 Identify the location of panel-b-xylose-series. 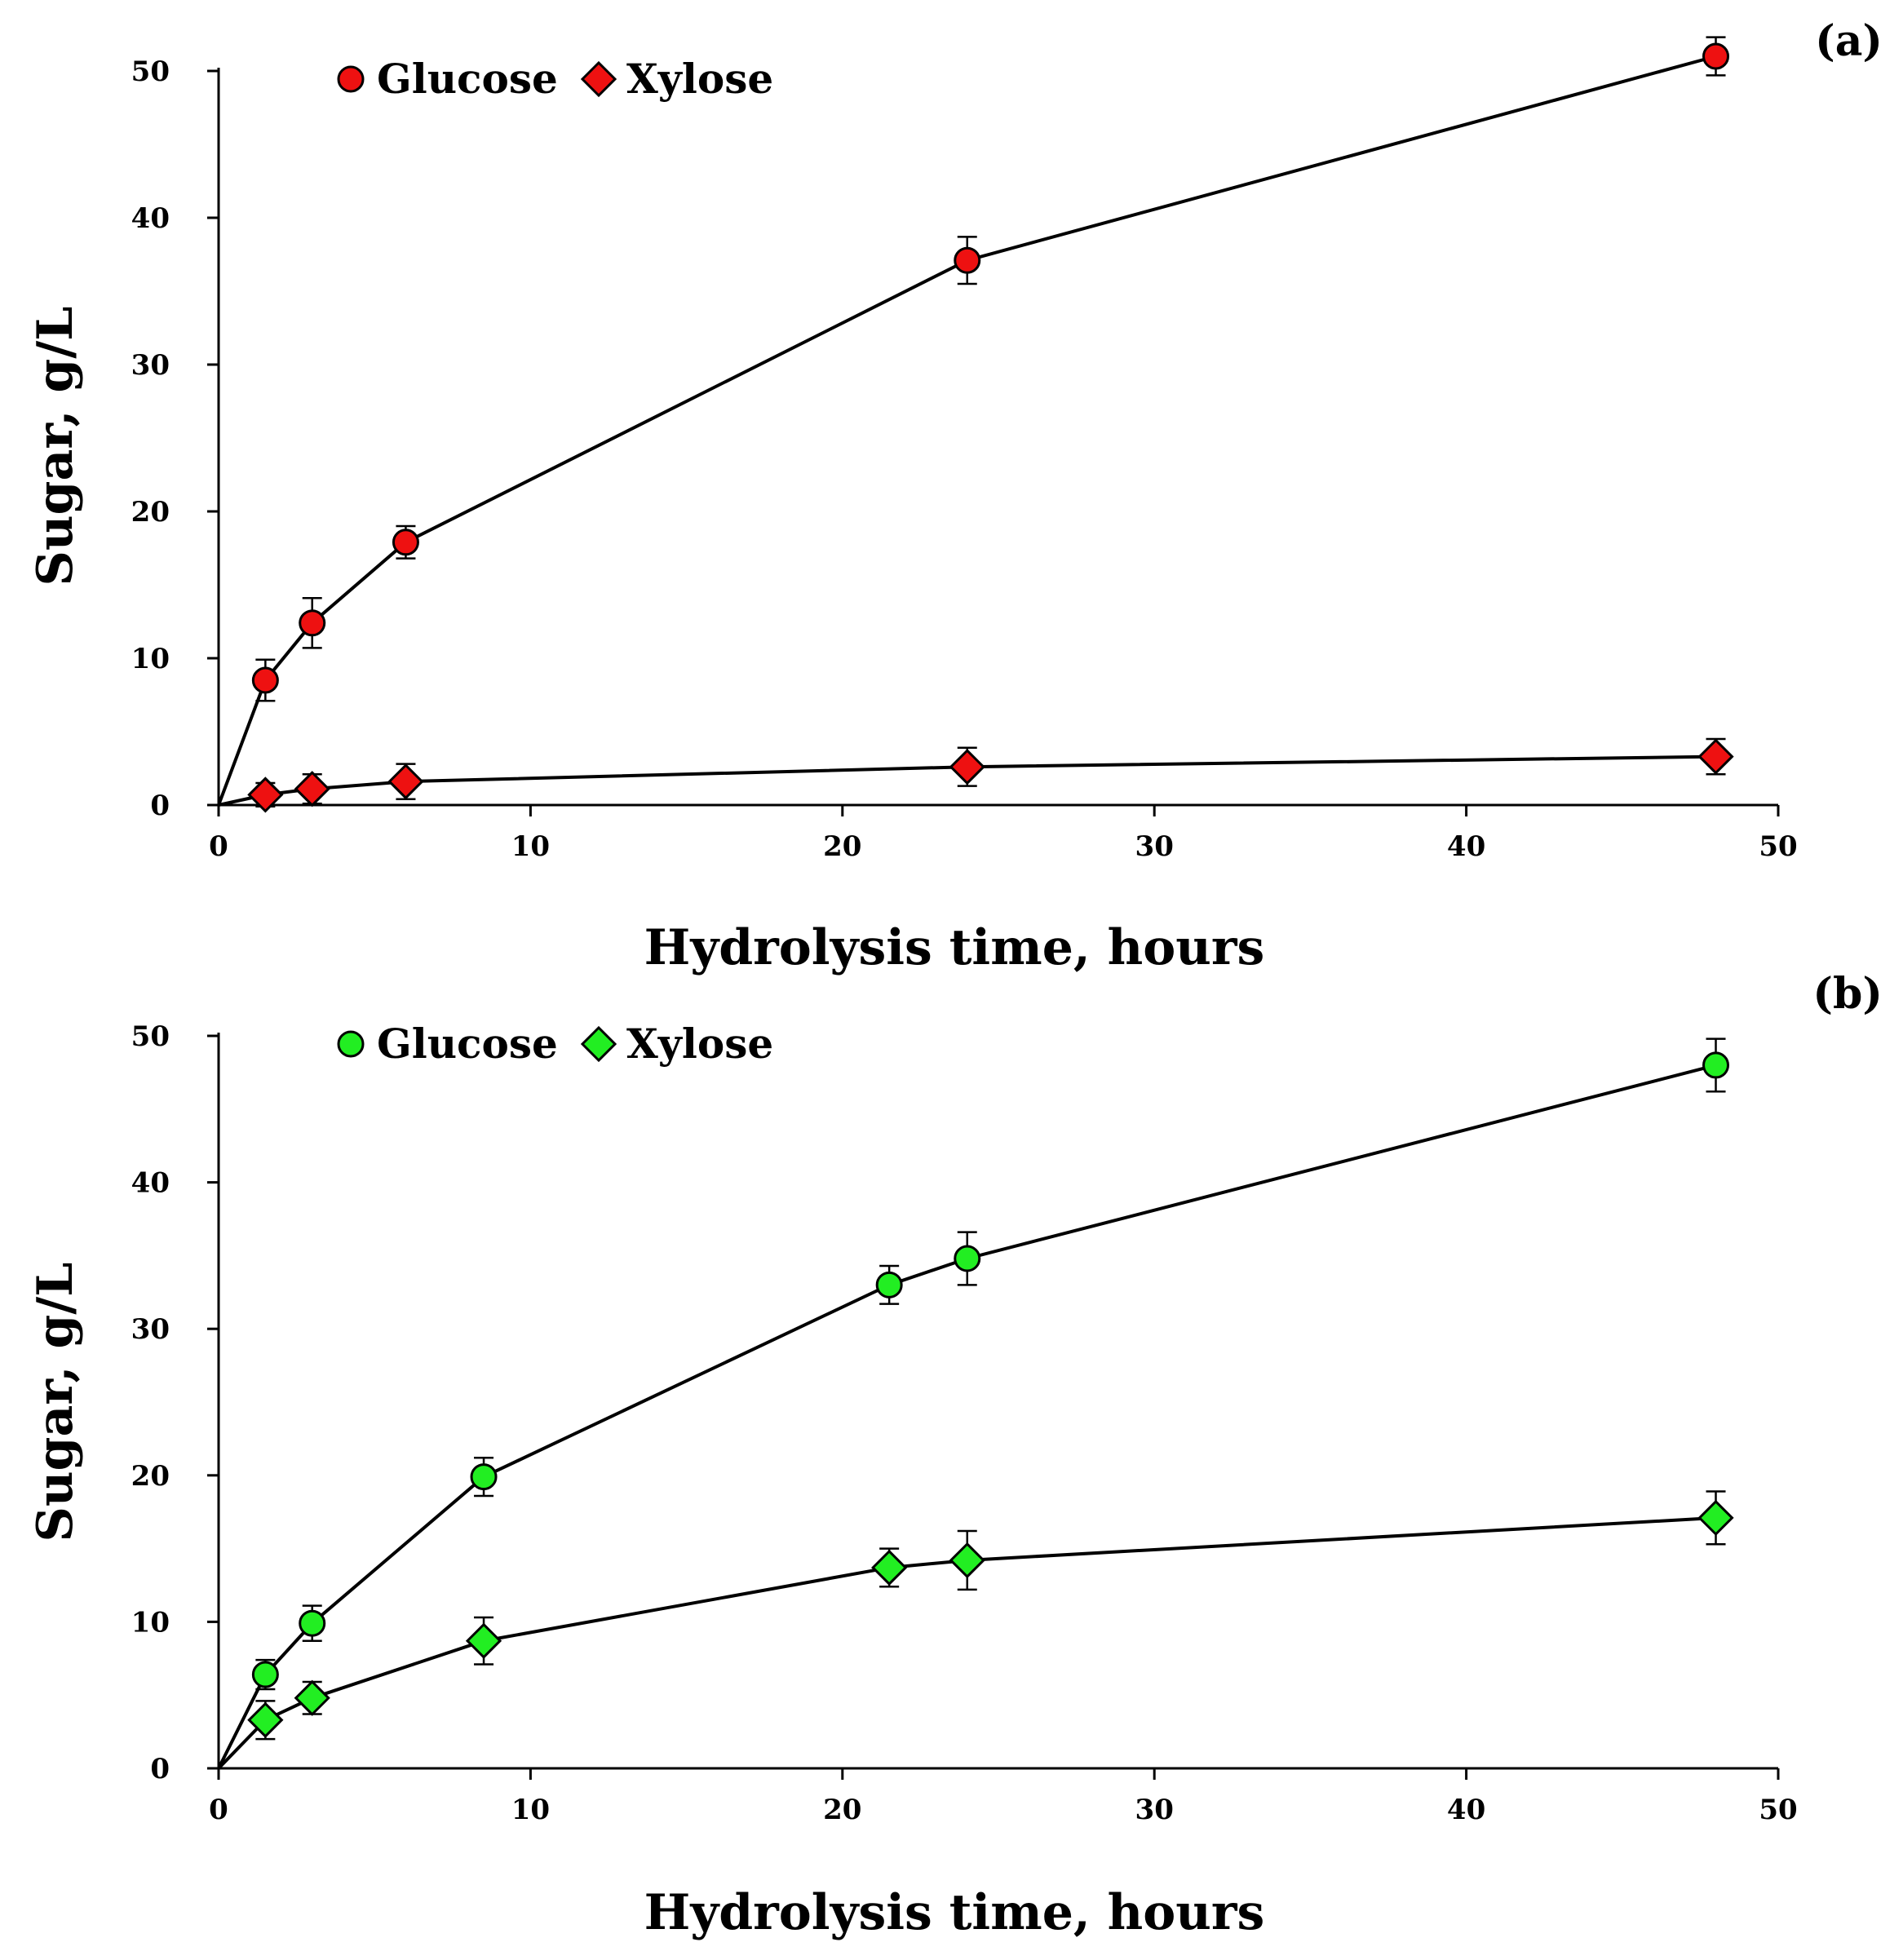
(975, 1630).